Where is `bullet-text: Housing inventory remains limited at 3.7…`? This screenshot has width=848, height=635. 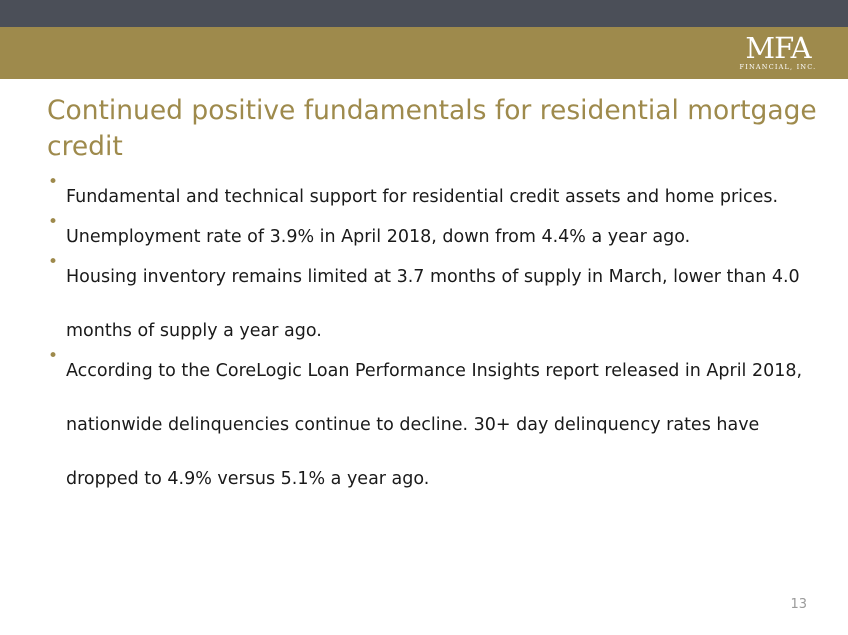 bullet-text: Housing inventory remains limited at 3.7… is located at coordinates (433, 304).